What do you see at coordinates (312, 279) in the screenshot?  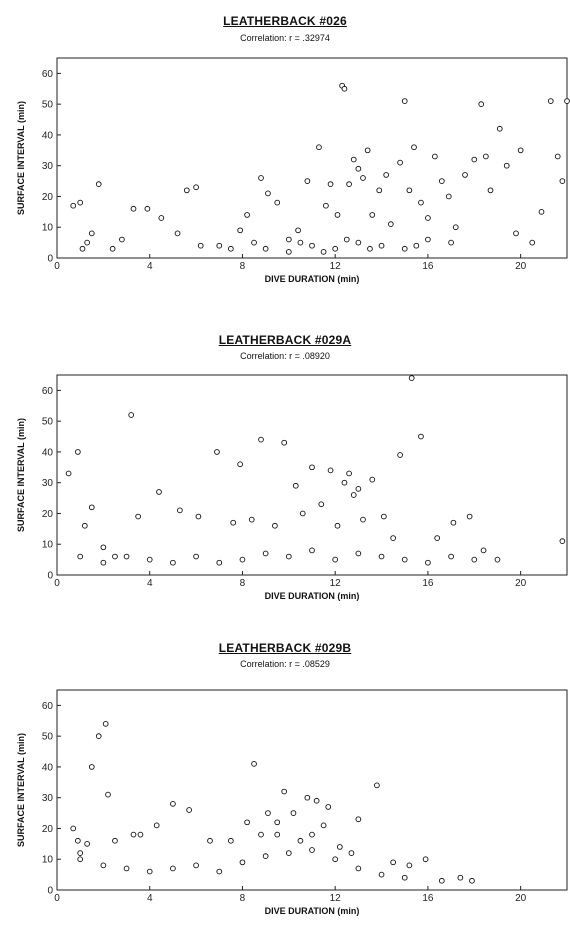 I see `x-axis-label: DIVE DURATION (min)` at bounding box center [312, 279].